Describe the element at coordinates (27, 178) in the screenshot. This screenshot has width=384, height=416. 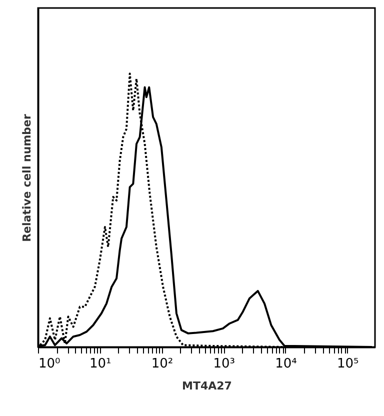
I see `y-axis-title: Relative cell number` at that location.